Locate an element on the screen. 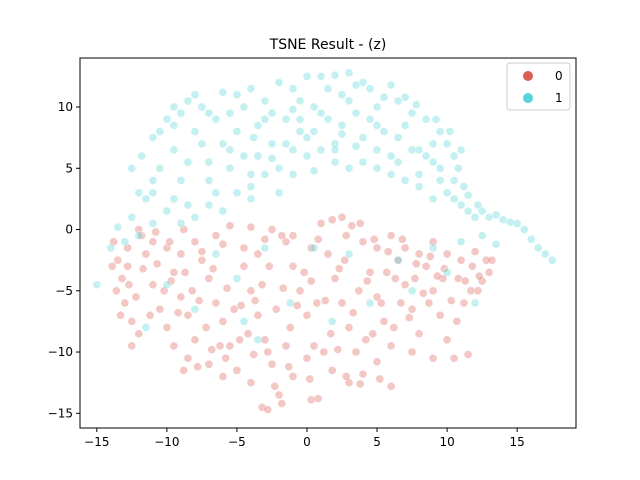  x-tick-label: 0 is located at coordinates (307, 442).